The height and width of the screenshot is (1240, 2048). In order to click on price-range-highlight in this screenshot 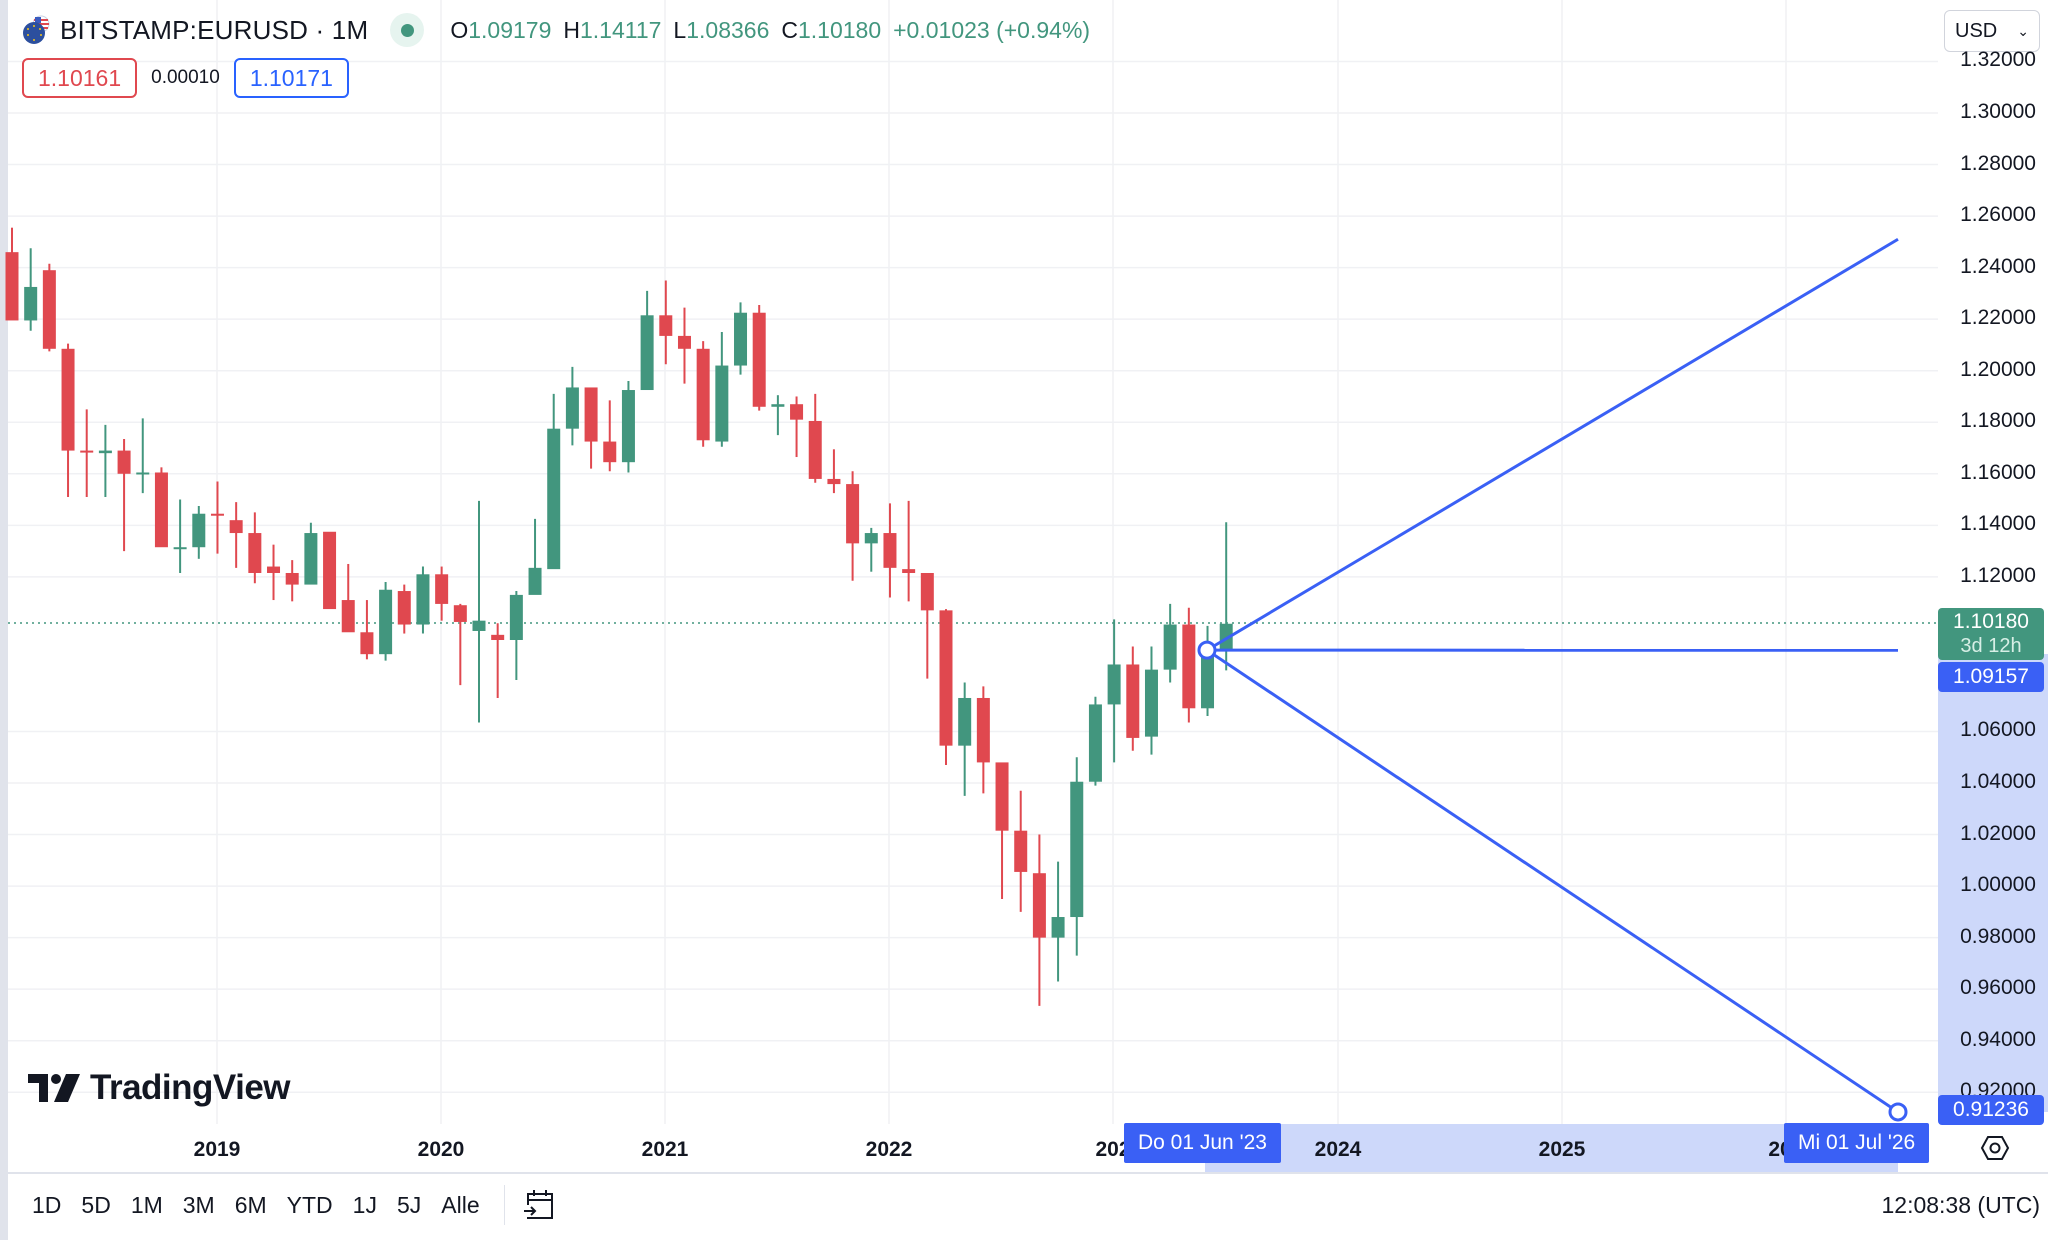, I will do `click(1993, 883)`.